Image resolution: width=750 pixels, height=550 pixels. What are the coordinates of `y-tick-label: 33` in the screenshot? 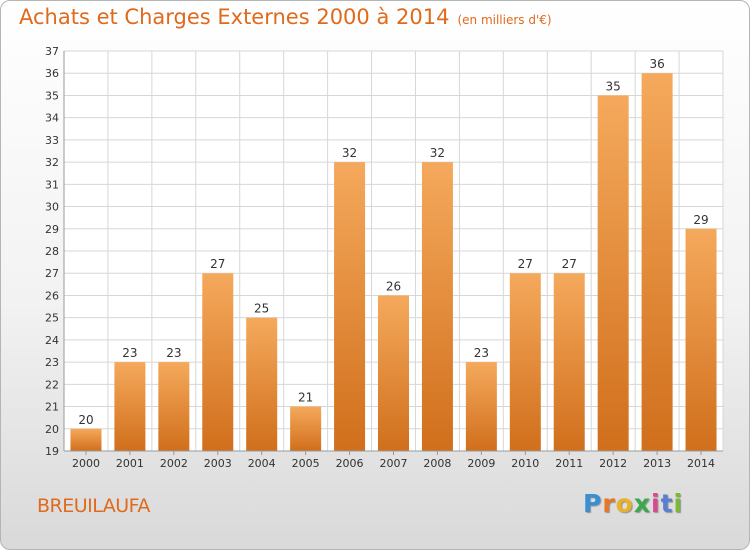 It's located at (52, 140).